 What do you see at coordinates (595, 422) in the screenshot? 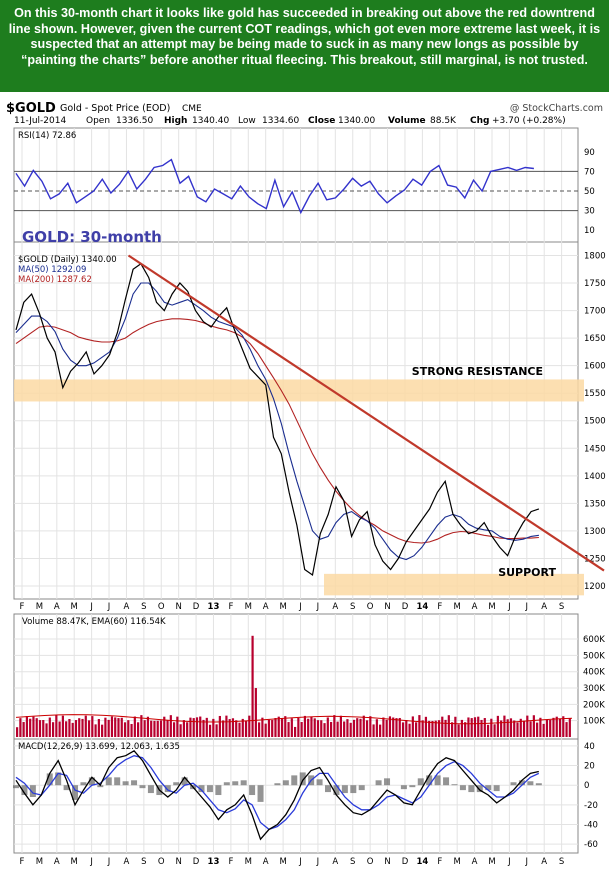
I see `price-tick-label: 1500` at bounding box center [595, 422].